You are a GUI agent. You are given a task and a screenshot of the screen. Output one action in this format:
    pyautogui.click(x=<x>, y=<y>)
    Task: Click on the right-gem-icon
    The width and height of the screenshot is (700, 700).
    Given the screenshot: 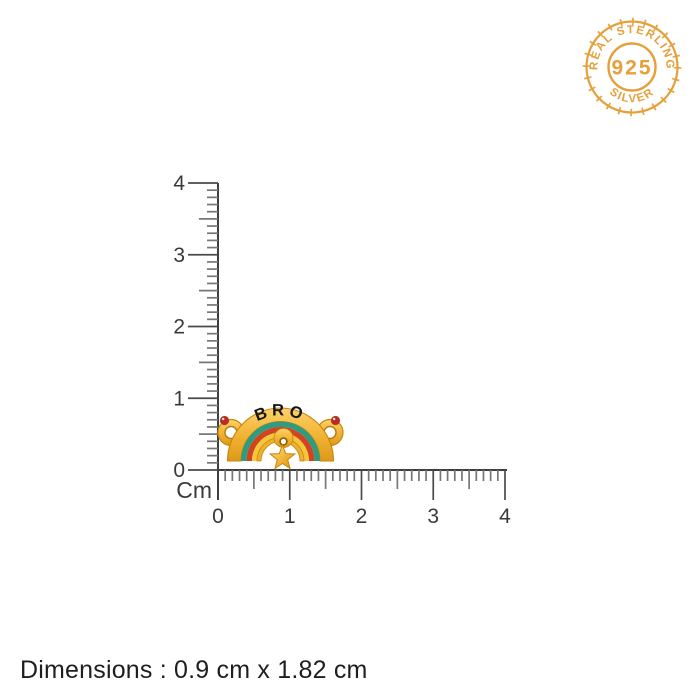 What is the action you would take?
    pyautogui.click(x=335, y=420)
    